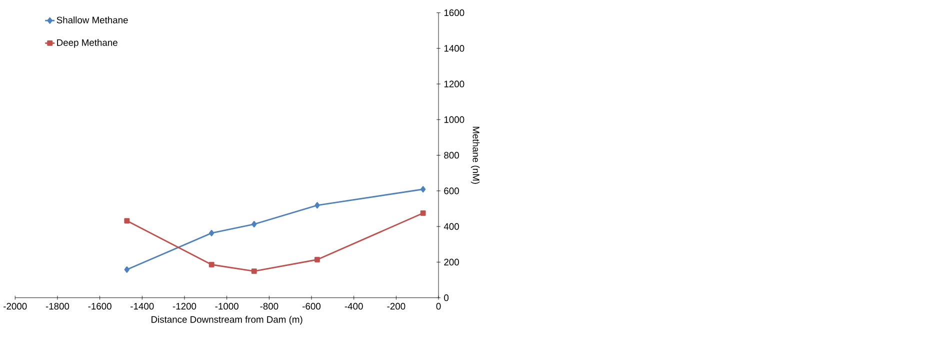 The width and height of the screenshot is (930, 346). Describe the element at coordinates (311, 306) in the screenshot. I see `x-tick-label: -600` at that location.